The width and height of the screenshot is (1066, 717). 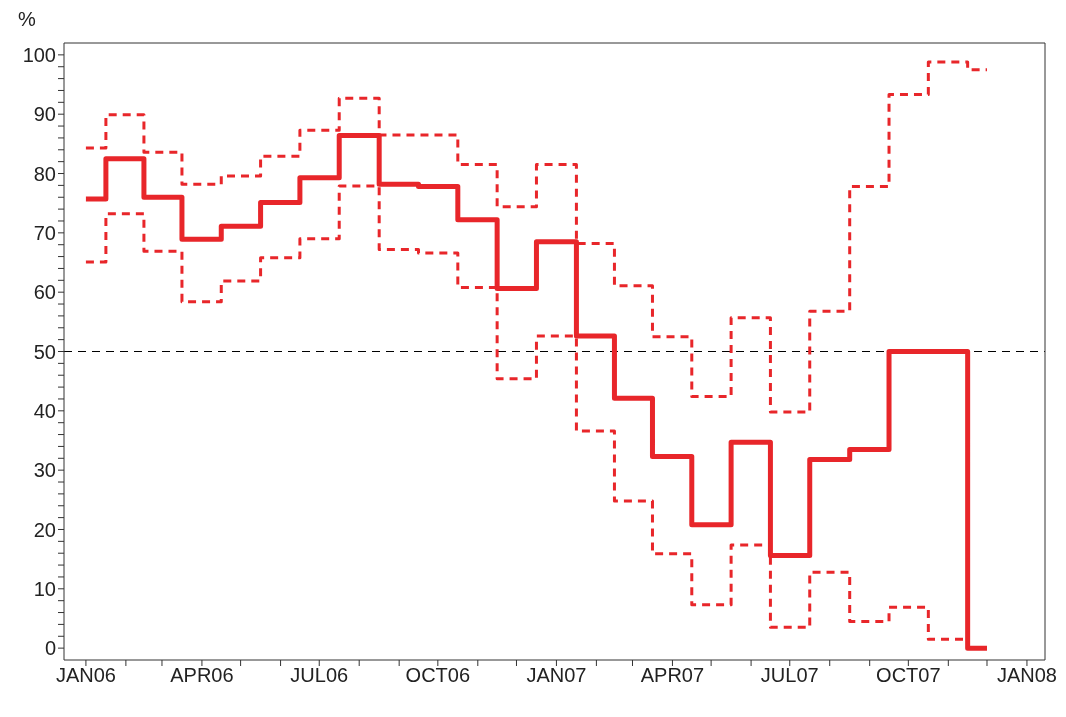 I want to click on y-tick-label: 30, so click(x=44, y=470).